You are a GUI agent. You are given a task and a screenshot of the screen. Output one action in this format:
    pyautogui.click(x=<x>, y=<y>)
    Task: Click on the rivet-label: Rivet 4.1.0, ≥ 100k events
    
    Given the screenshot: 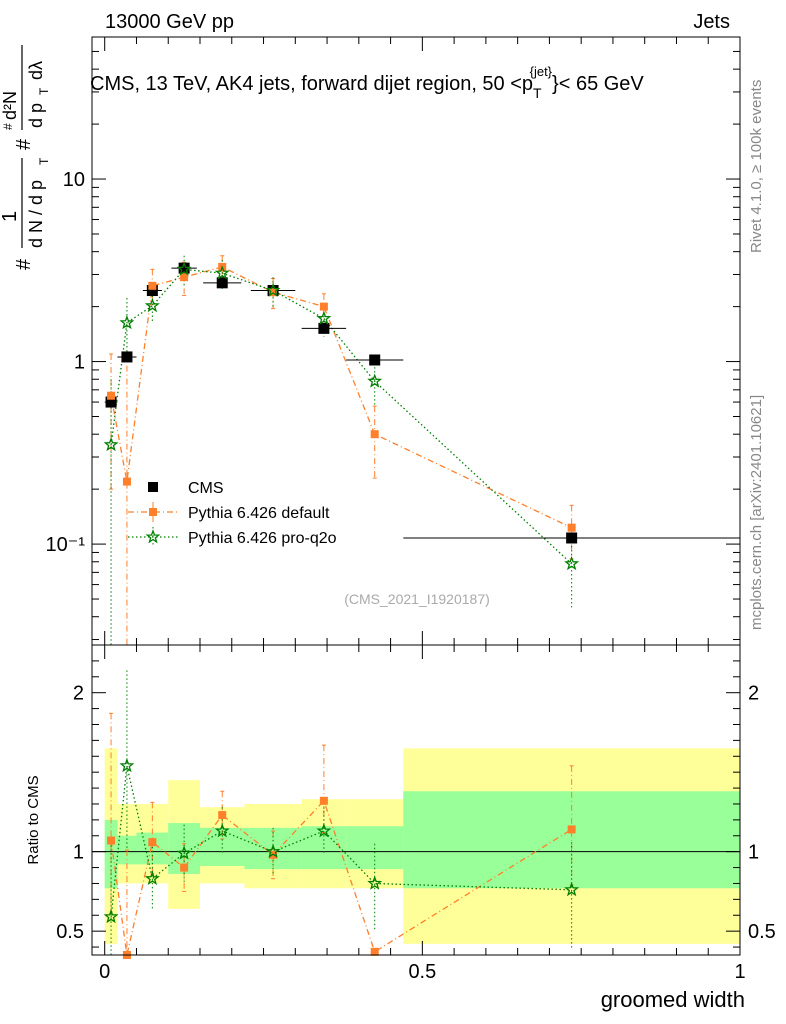 What is the action you would take?
    pyautogui.click(x=756, y=166)
    